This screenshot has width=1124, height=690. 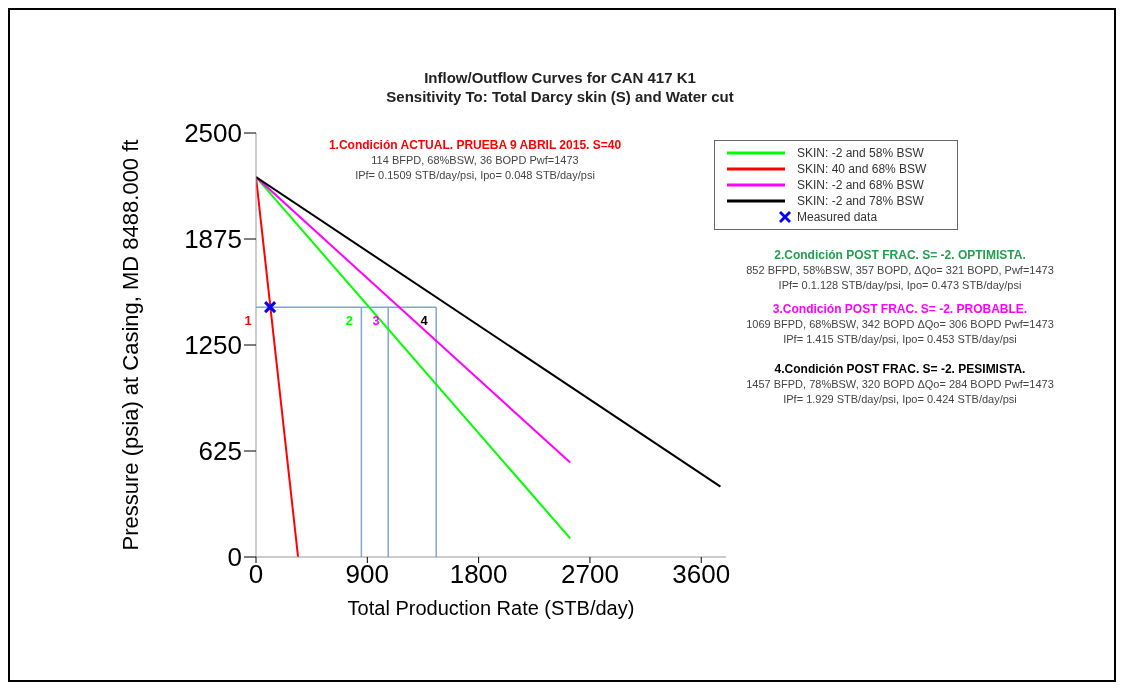 I want to click on legend-label: SKIN: -2 and 78% BSW, so click(x=860, y=201).